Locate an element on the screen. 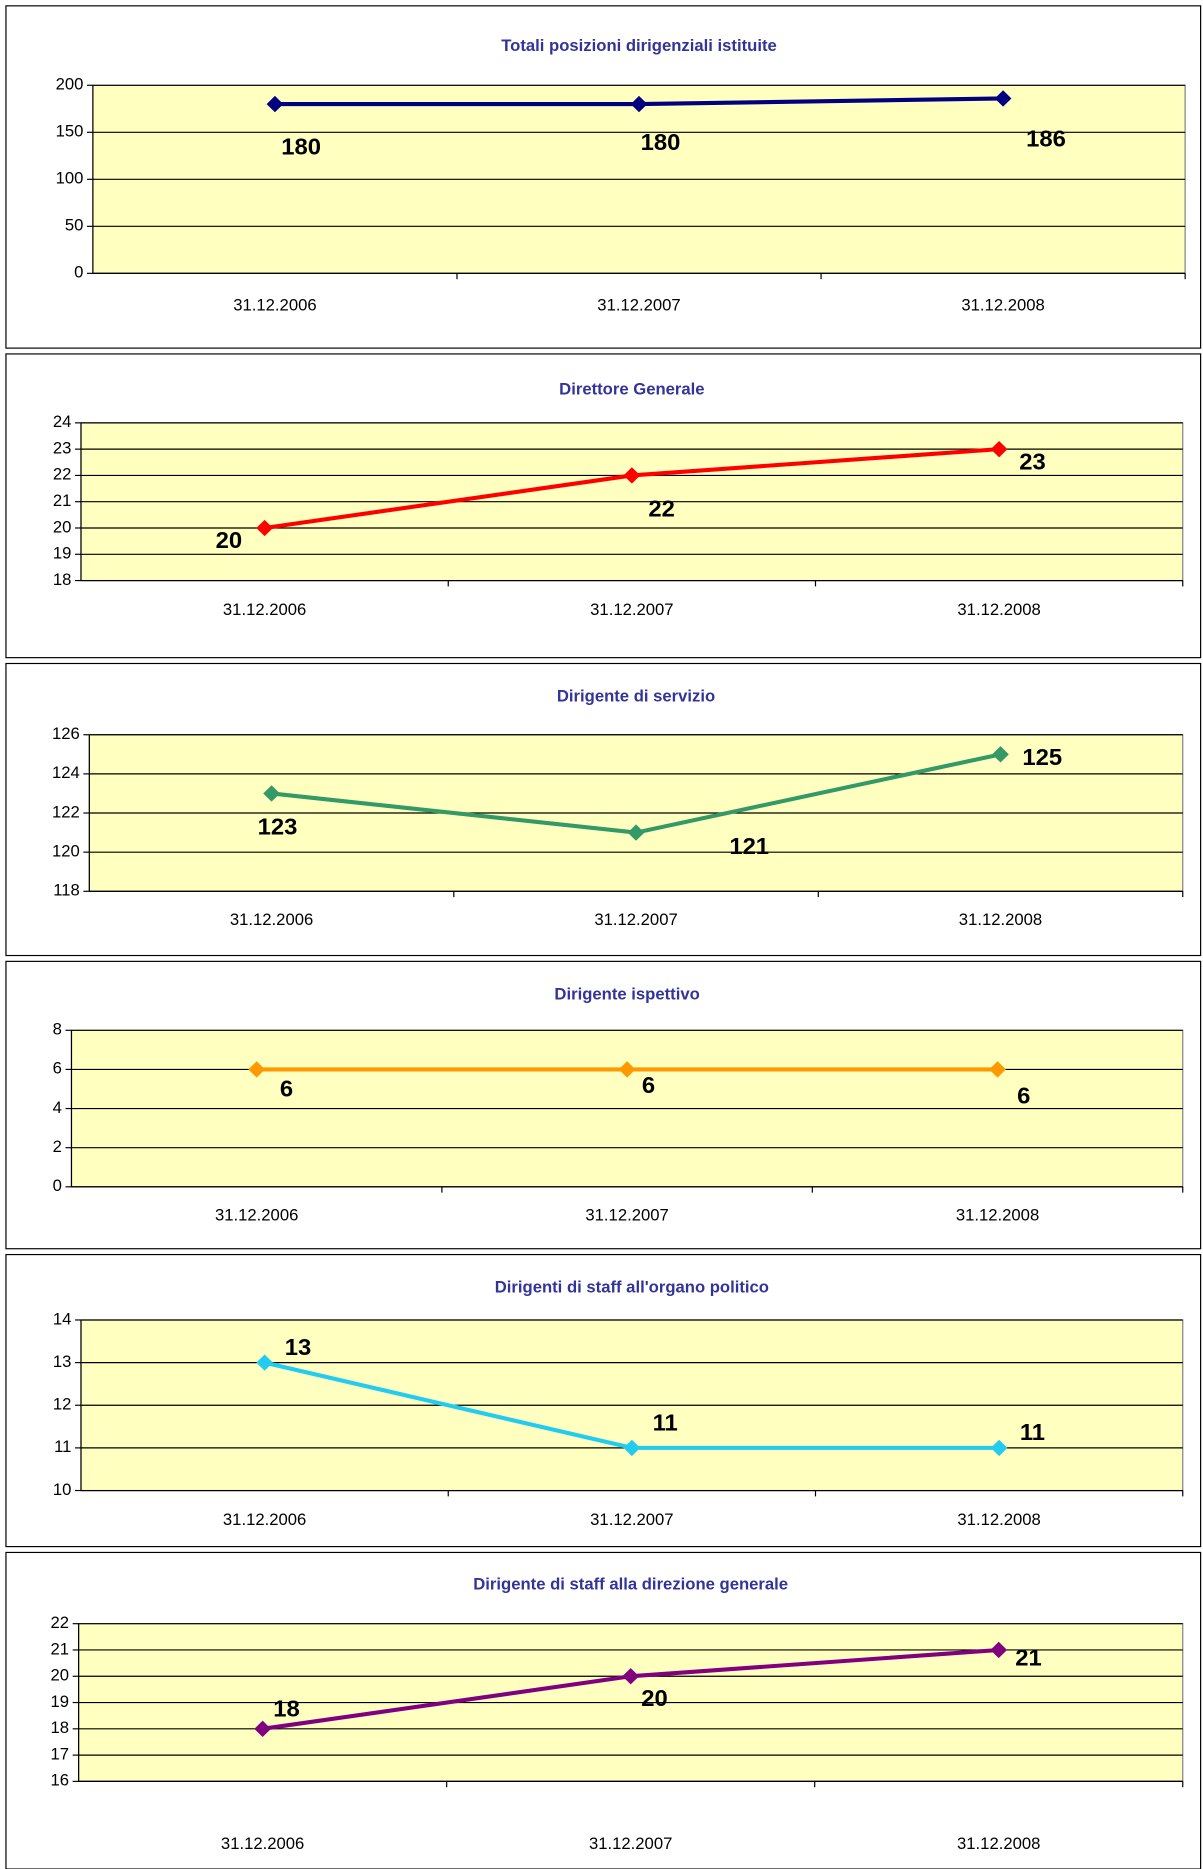 This screenshot has height=1869, width=1203. y-tick-label: 100 is located at coordinates (70, 179).